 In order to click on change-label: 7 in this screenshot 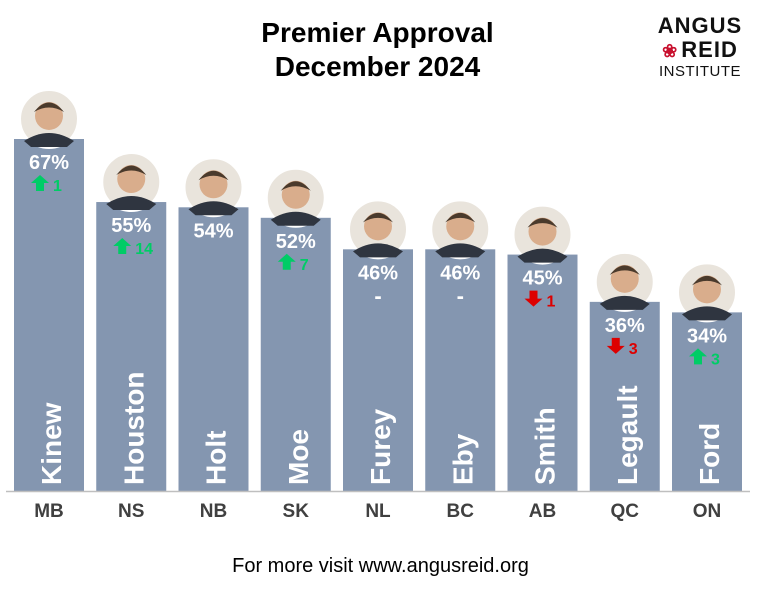, I will do `click(304, 265)`.